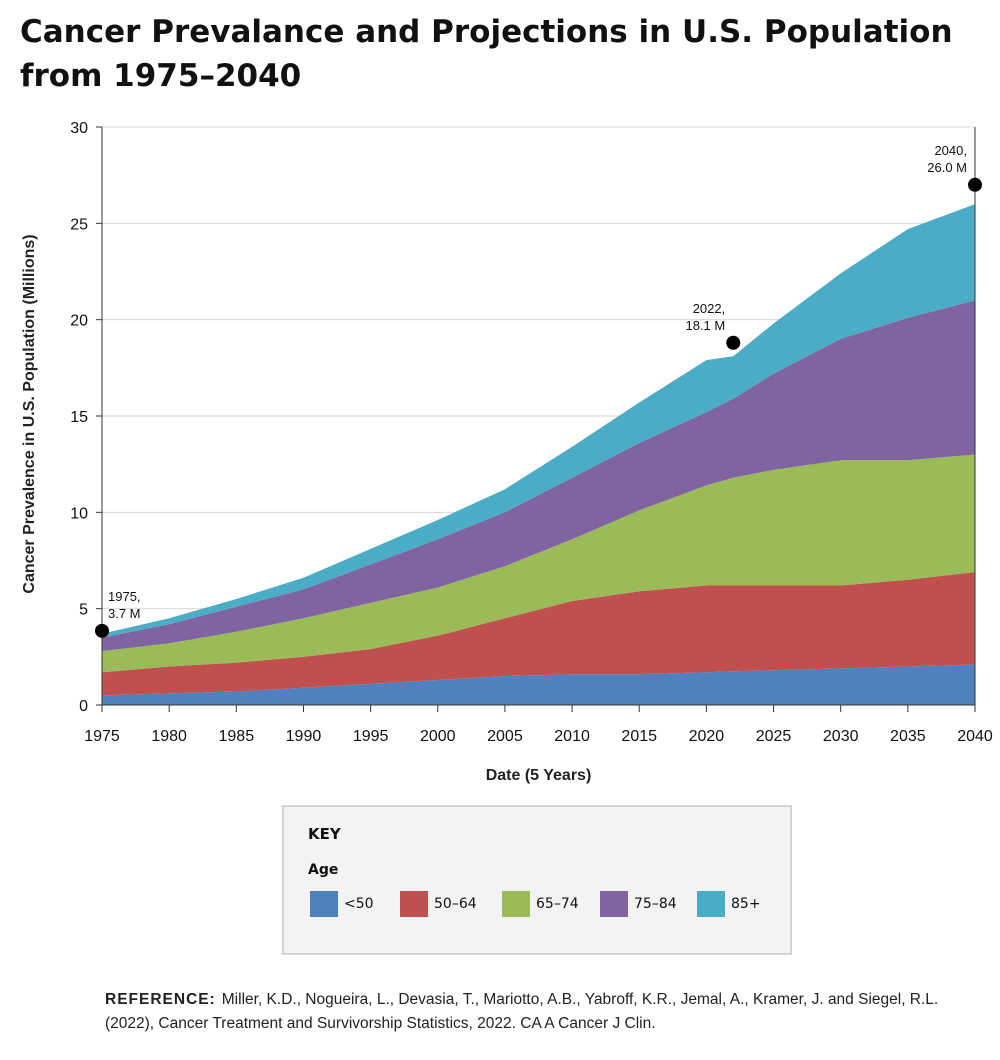 This screenshot has height=1060, width=1000. I want to click on y-tick-label: 15, so click(79, 417).